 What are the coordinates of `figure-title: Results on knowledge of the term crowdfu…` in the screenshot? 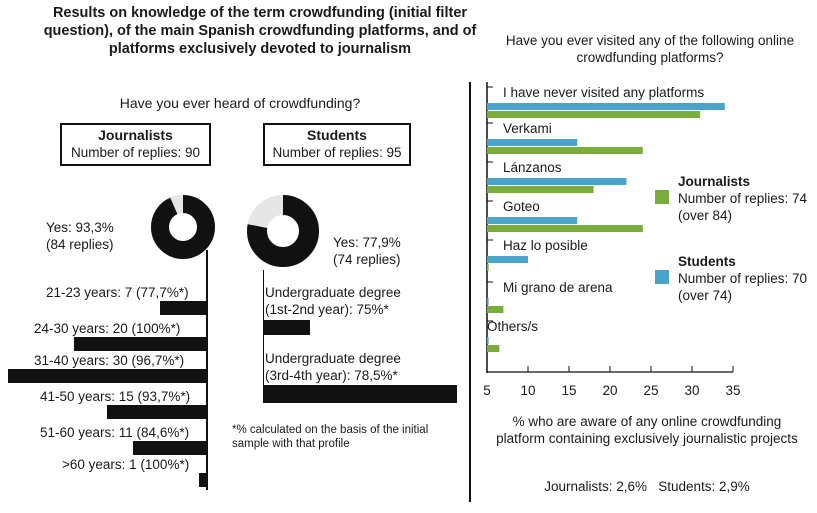 It's located at (260, 31).